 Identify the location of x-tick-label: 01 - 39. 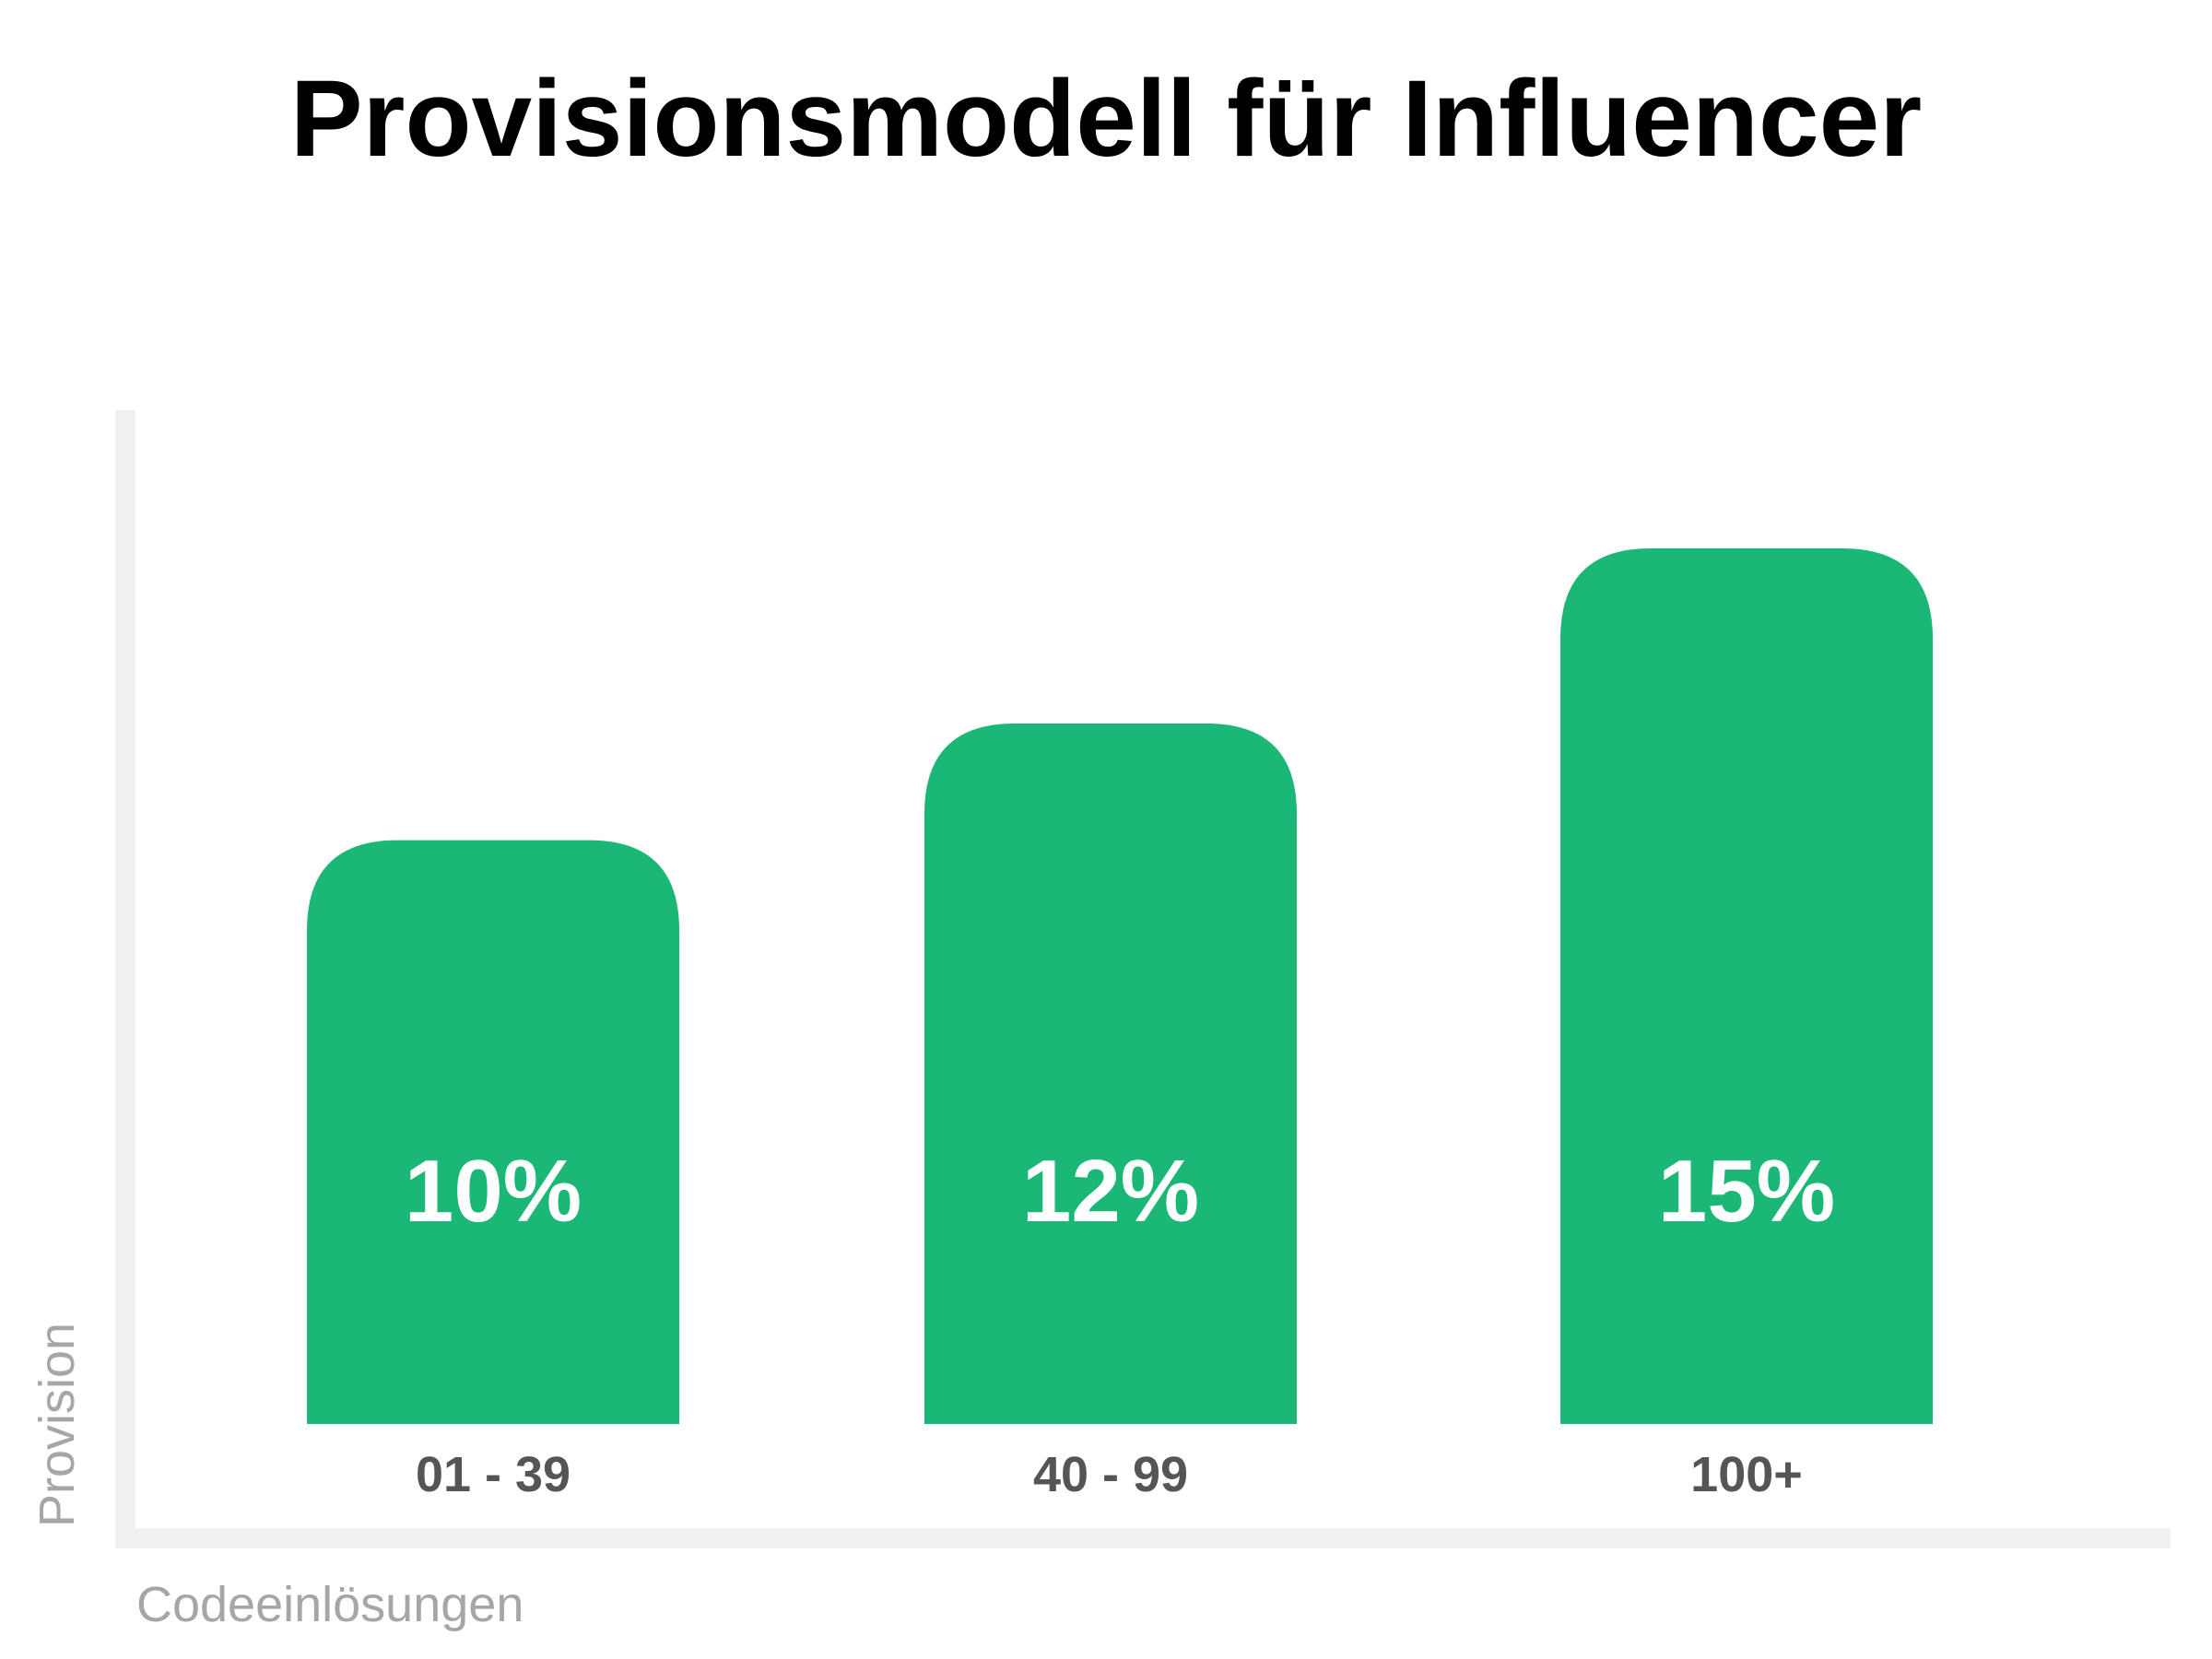
(493, 1474).